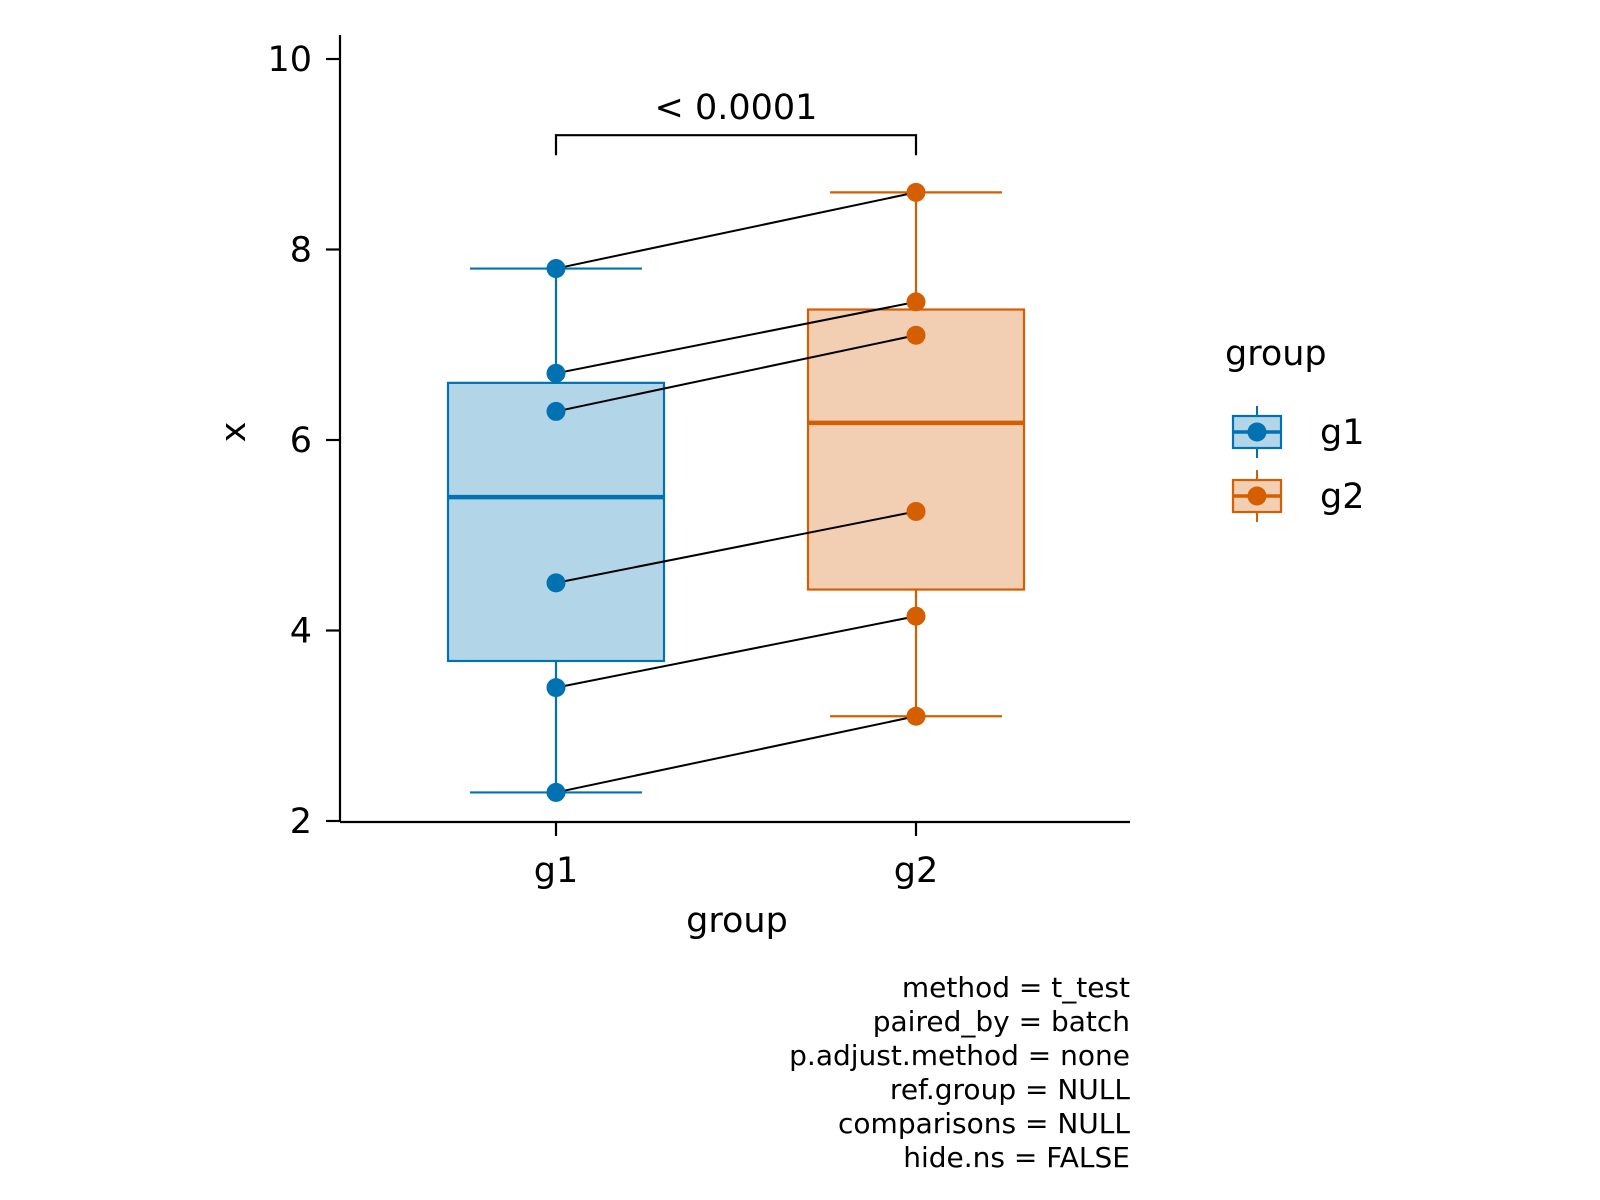 The height and width of the screenshot is (1200, 1600). What do you see at coordinates (301, 251) in the screenshot?
I see `y-tick-label: 8` at bounding box center [301, 251].